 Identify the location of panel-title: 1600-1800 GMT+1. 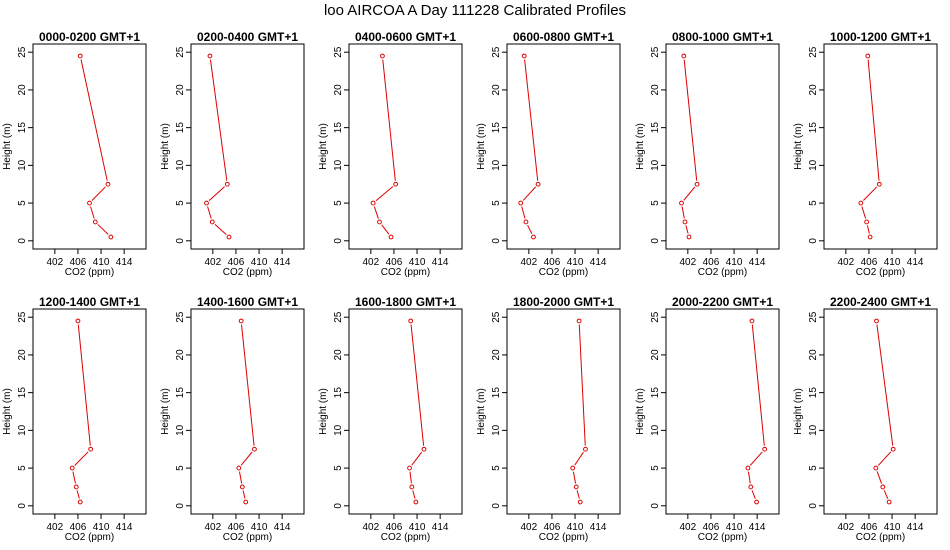
(405, 302).